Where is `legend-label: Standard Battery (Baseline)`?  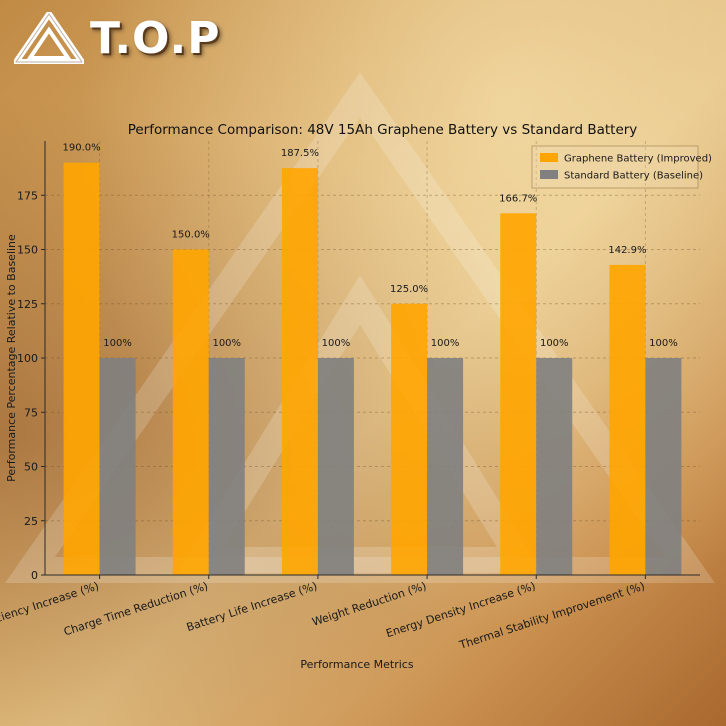 legend-label: Standard Battery (Baseline) is located at coordinates (633, 176).